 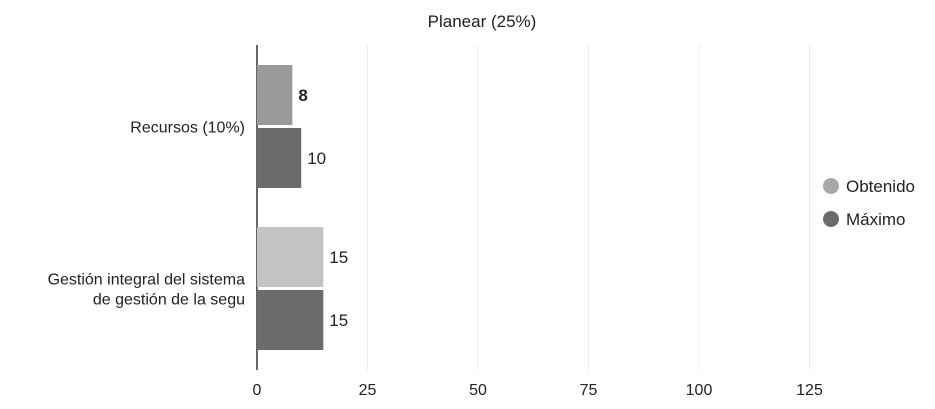 I want to click on legend-item: Obtenido, so click(x=869, y=186).